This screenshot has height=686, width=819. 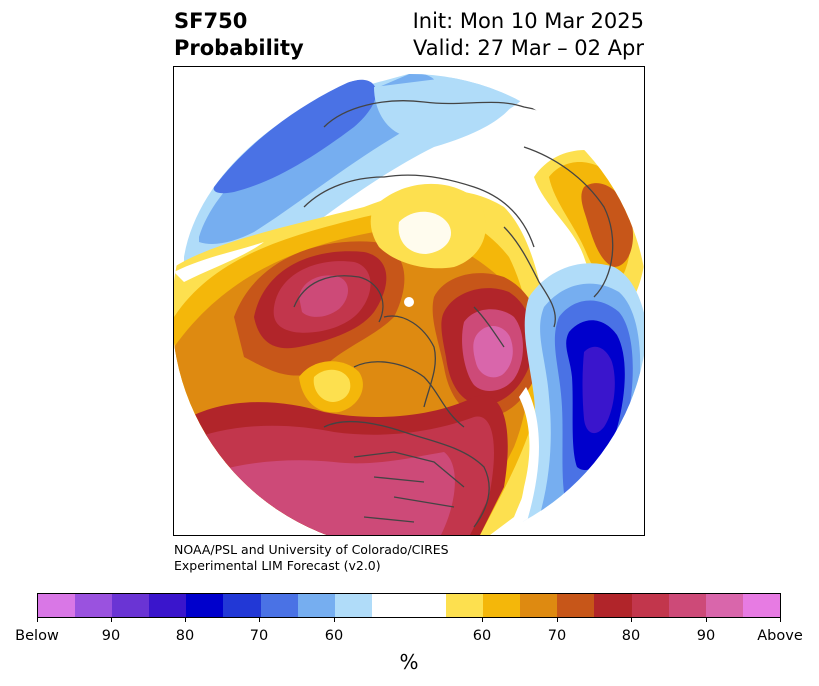 What do you see at coordinates (277, 565) in the screenshot?
I see `credit-line-2: Experimental LIM Forecast (v2.0)` at bounding box center [277, 565].